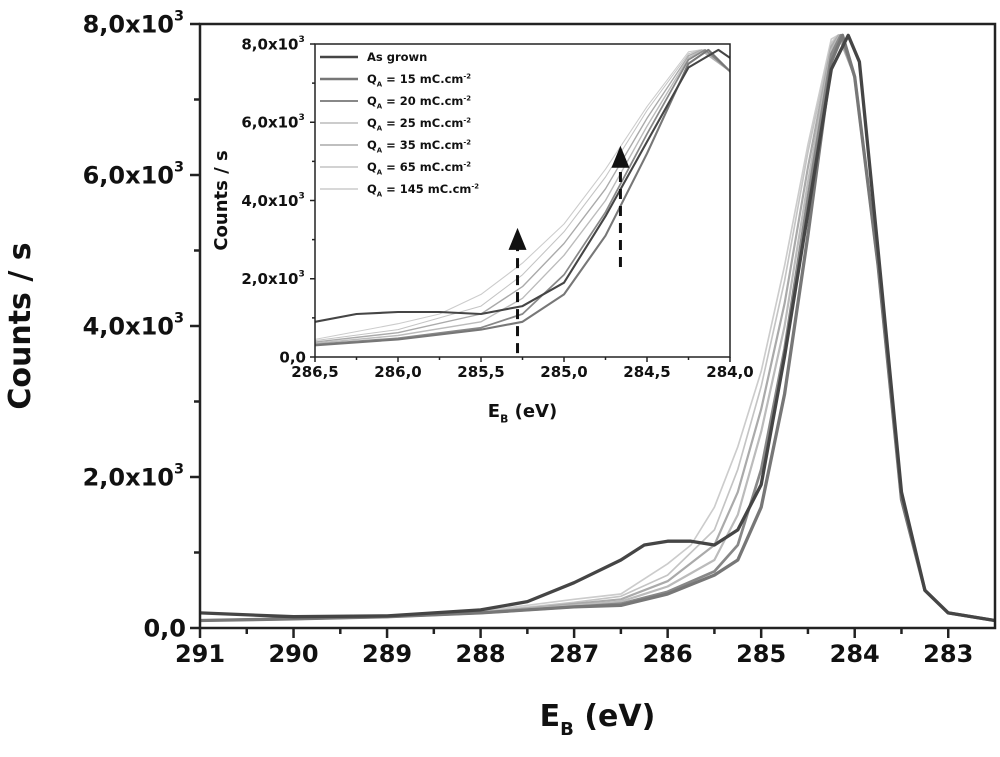  What do you see at coordinates (574, 654) in the screenshot?
I see `x-tick-label: 287` at bounding box center [574, 654].